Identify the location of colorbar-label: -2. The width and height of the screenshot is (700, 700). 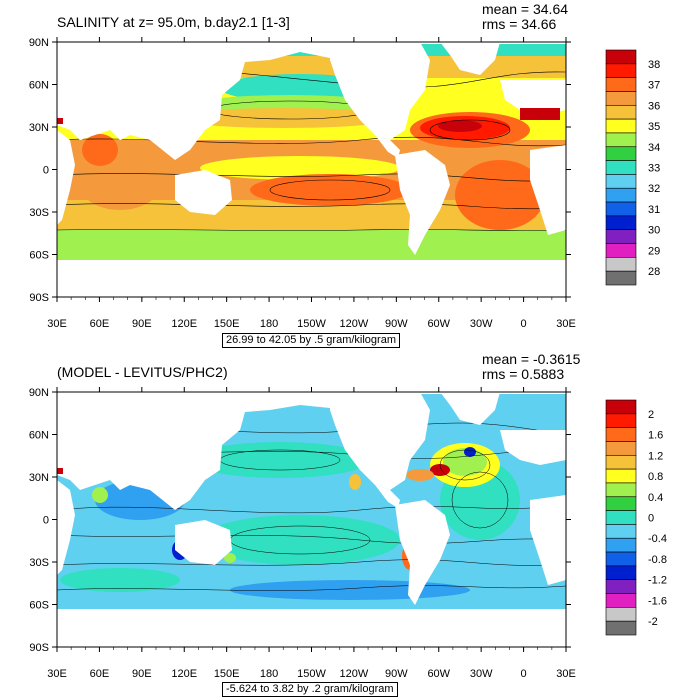
(653, 622).